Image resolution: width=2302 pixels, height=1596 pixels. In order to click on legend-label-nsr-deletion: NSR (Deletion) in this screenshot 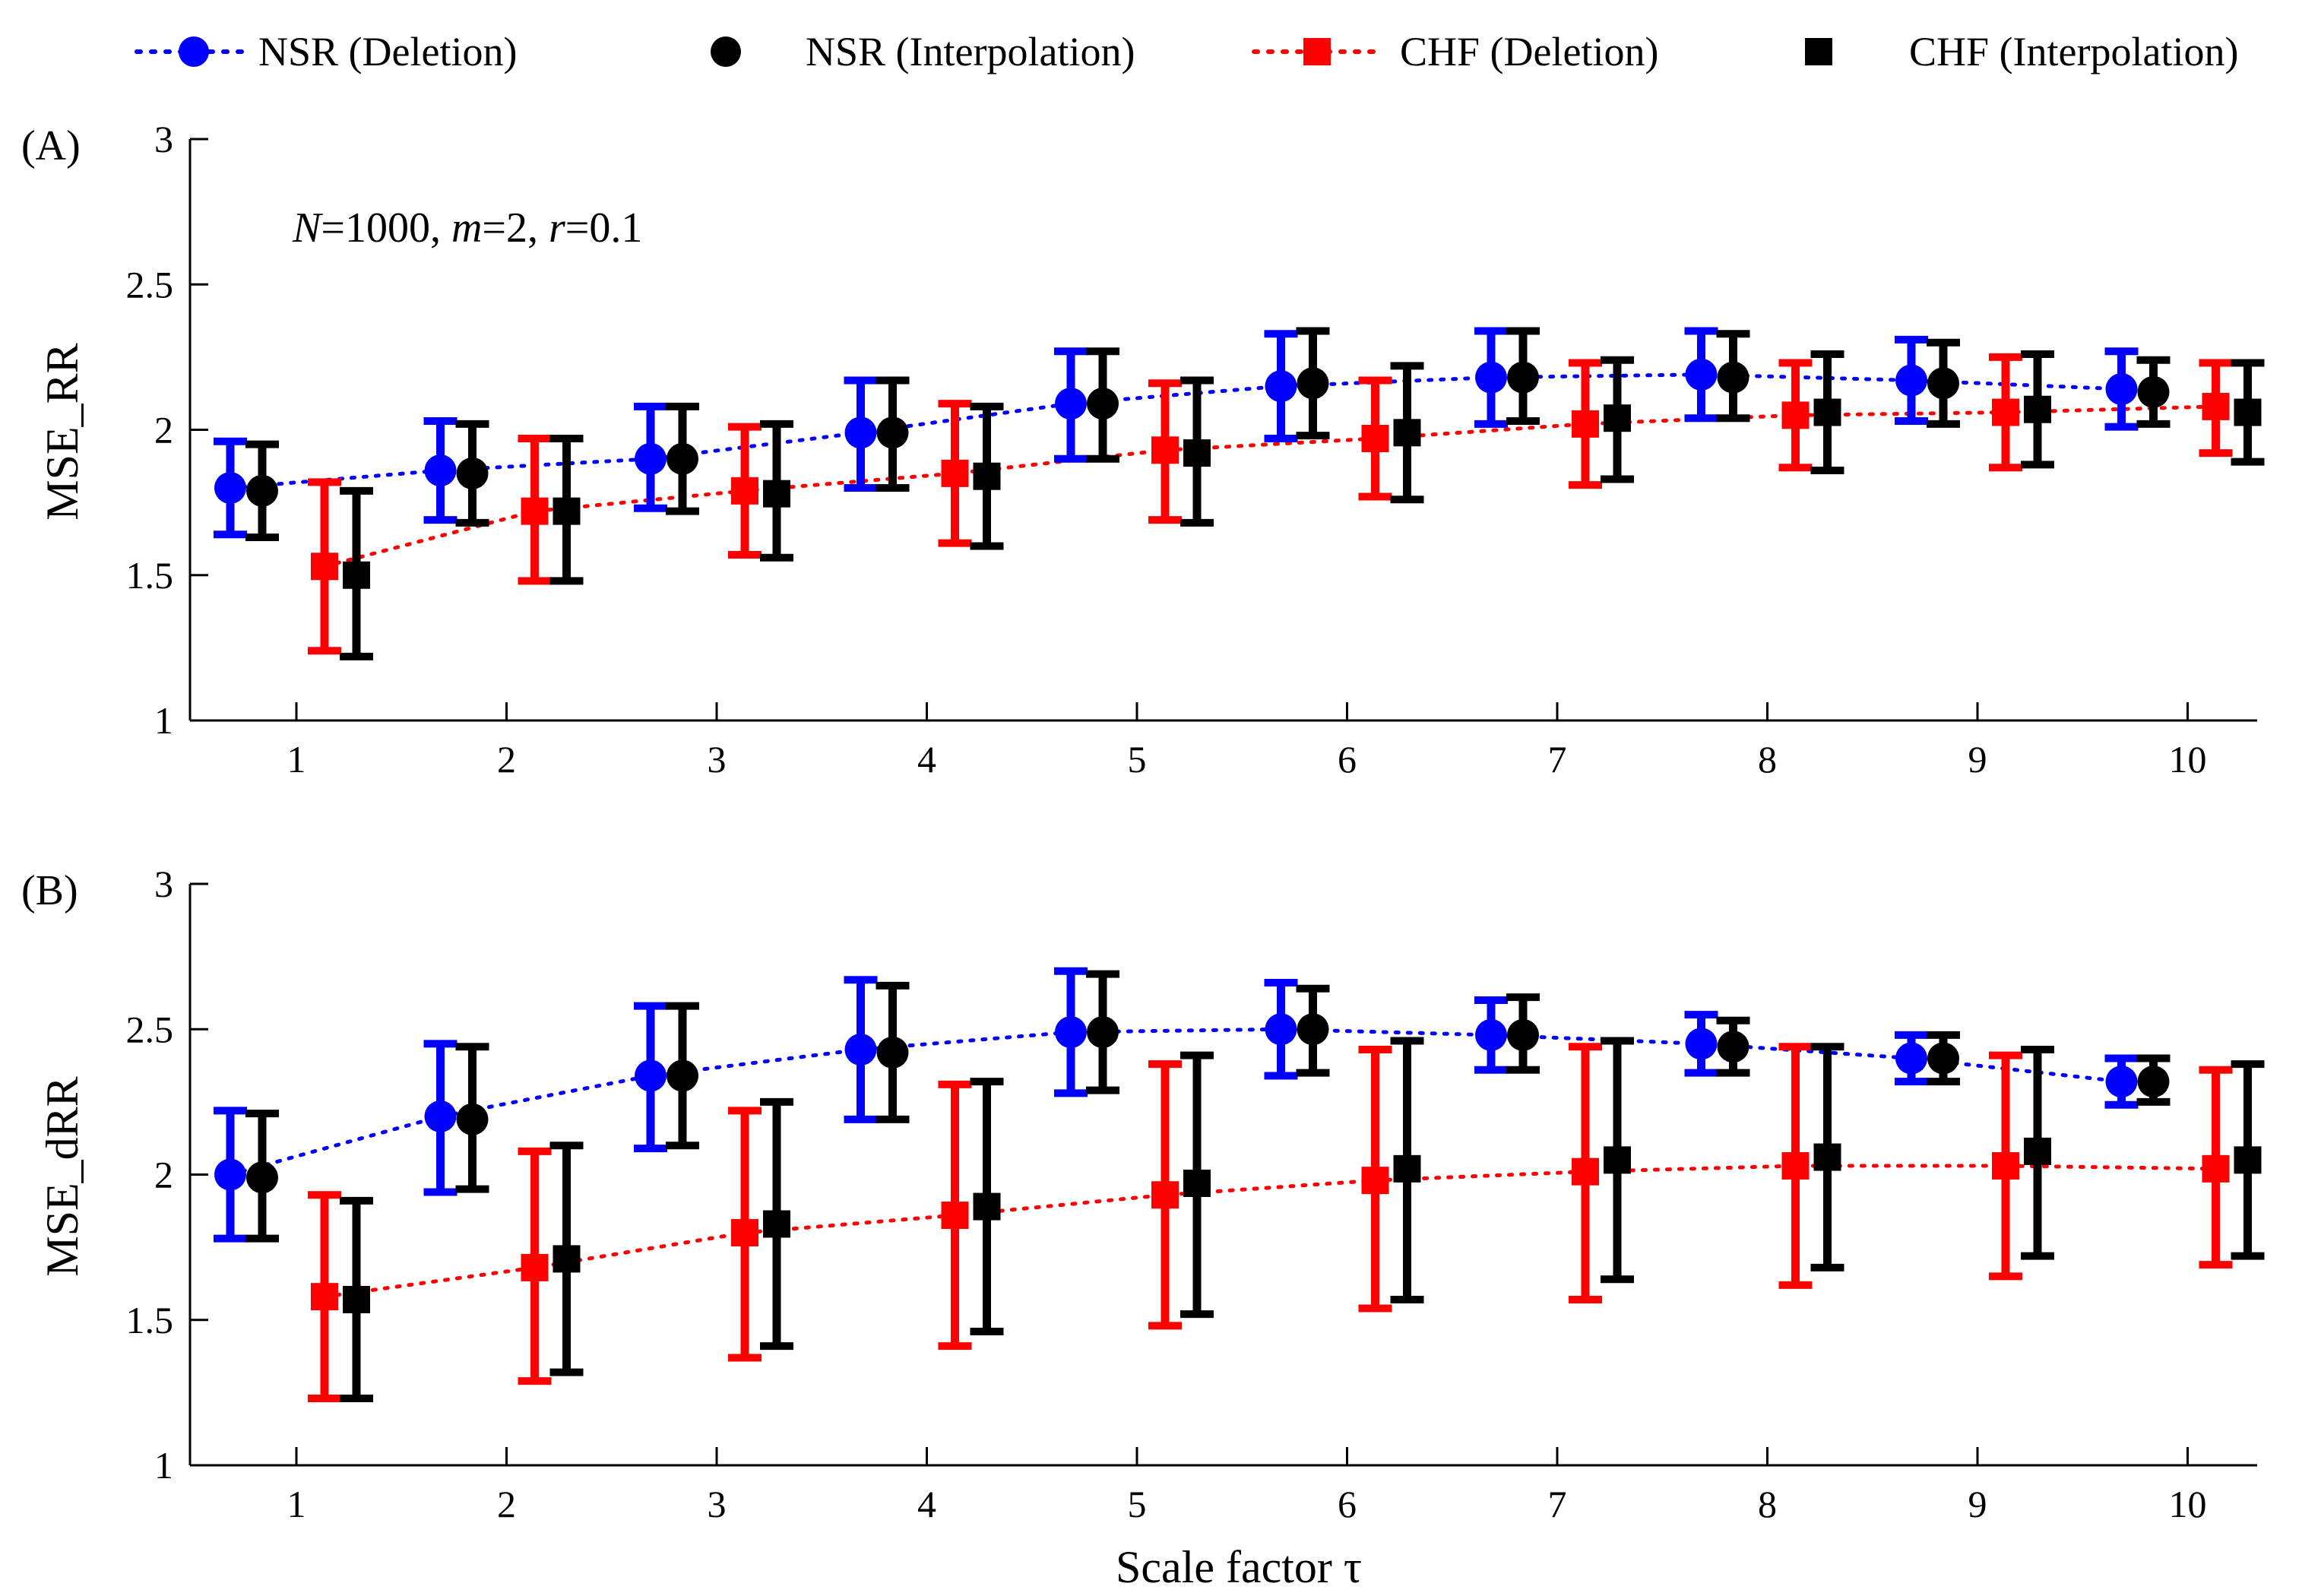, I will do `click(387, 52)`.